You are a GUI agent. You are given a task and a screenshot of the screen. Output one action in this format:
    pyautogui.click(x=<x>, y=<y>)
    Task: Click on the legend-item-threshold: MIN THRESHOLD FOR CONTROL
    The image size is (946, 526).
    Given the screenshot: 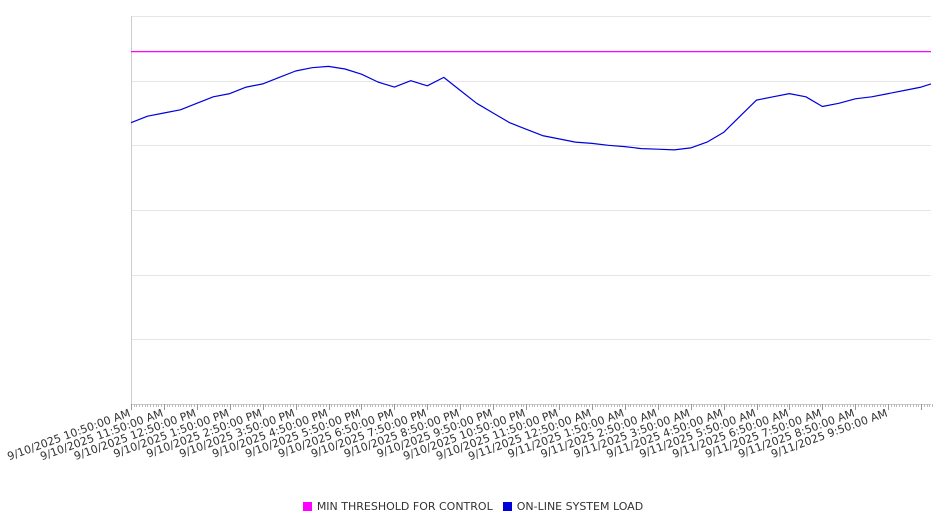 What is the action you would take?
    pyautogui.click(x=397, y=506)
    